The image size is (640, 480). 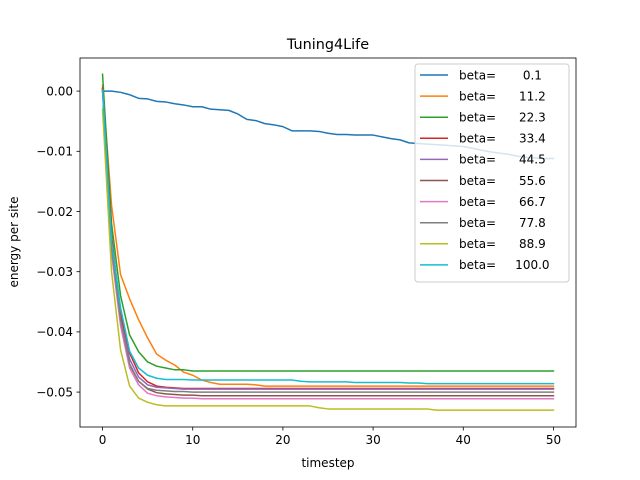 I want to click on legend-label-2: beta= 22.3, so click(x=502, y=118).